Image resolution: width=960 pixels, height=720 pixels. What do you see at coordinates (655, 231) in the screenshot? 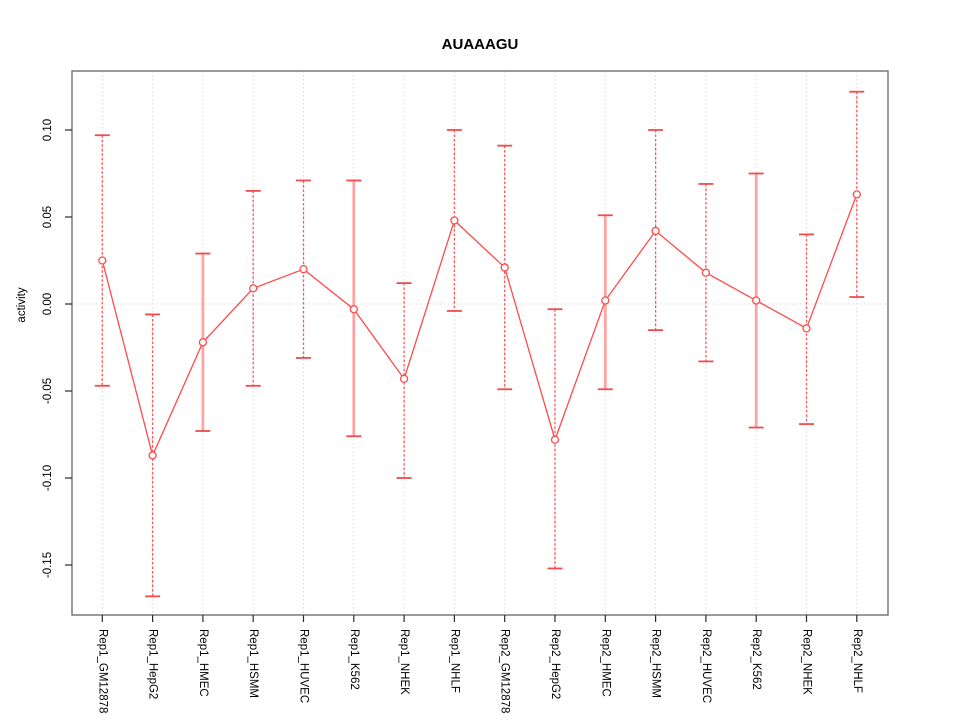
I see `data-point-Rep2_HSMM` at bounding box center [655, 231].